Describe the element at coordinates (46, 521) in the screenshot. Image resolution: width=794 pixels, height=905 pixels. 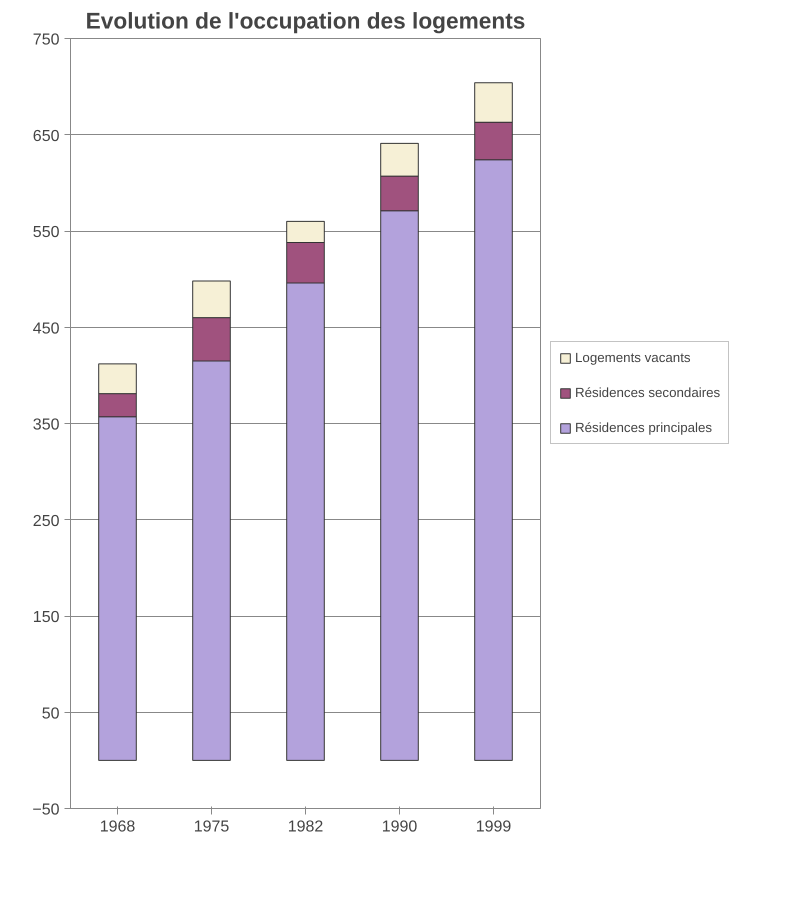
I see `y-tick-label: 250` at that location.